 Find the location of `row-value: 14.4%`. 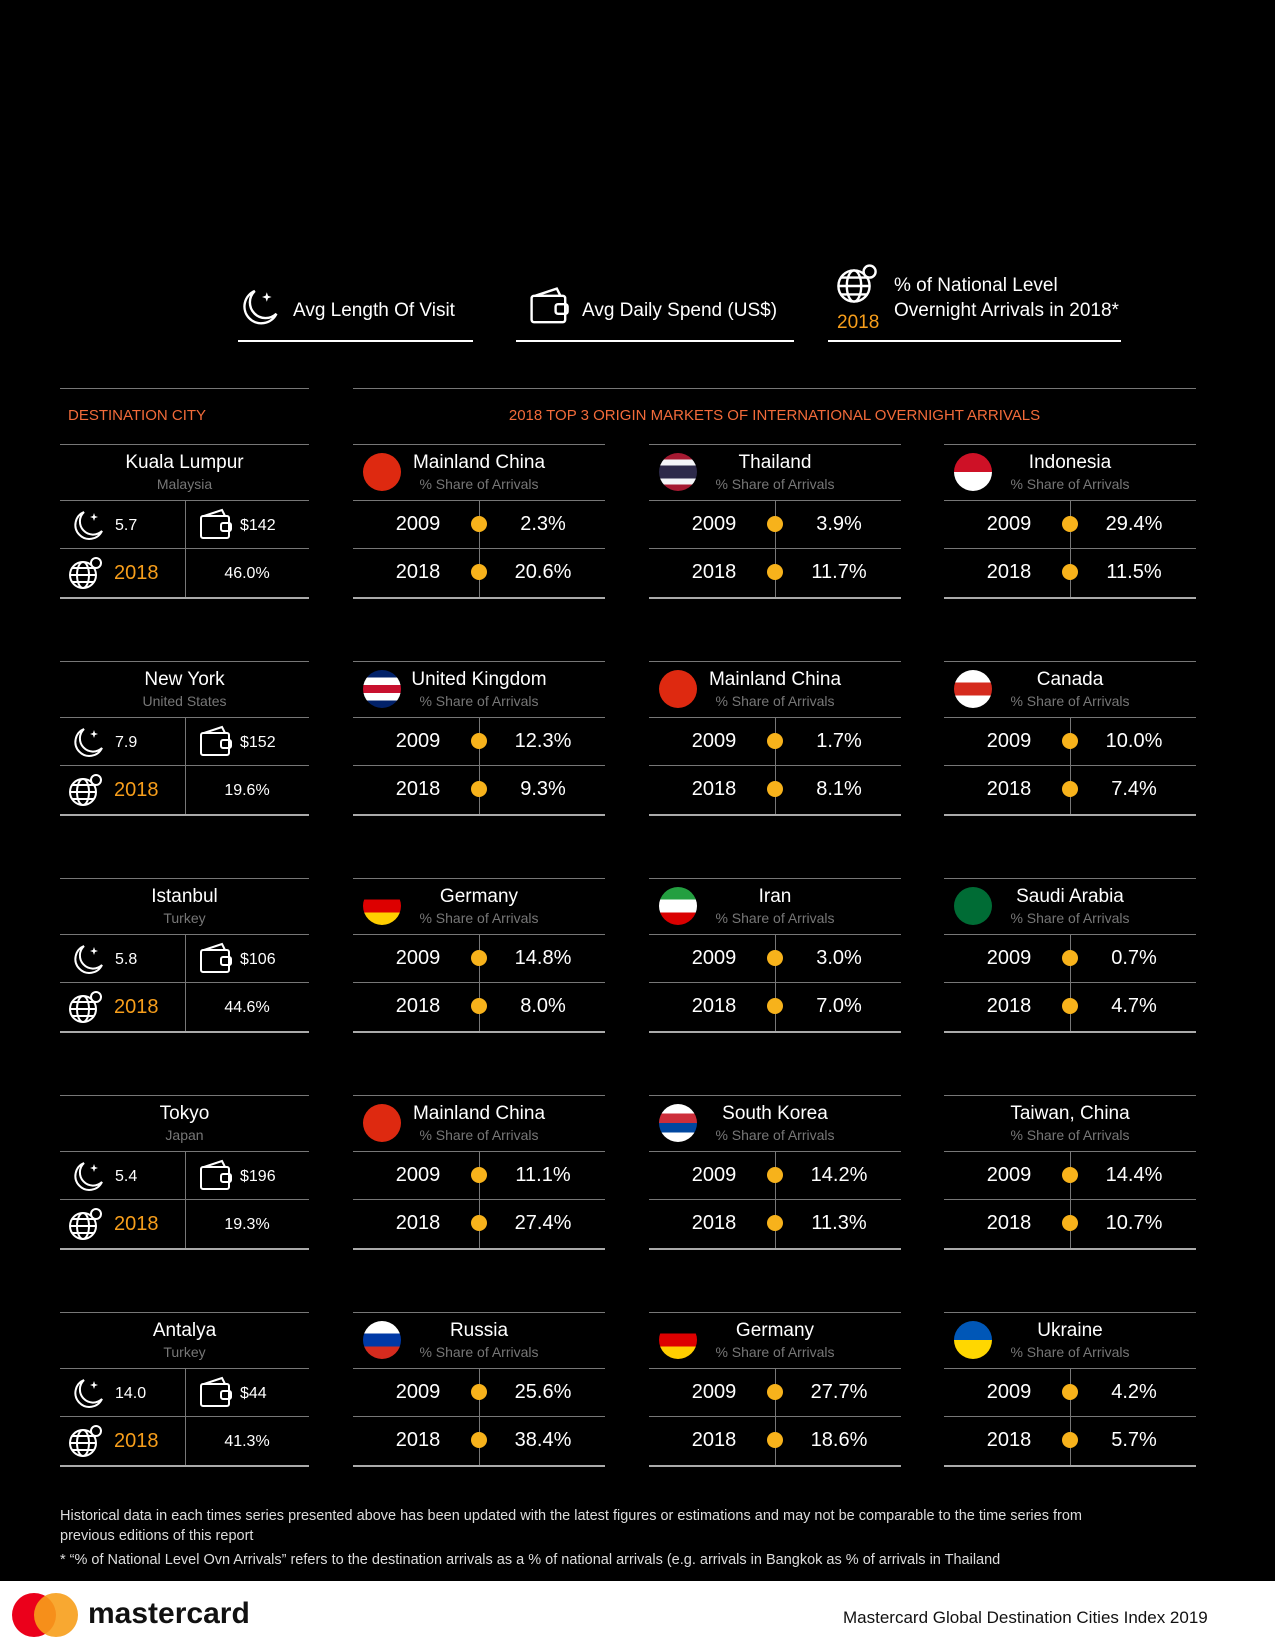

row-value: 14.4% is located at coordinates (1134, 1175).